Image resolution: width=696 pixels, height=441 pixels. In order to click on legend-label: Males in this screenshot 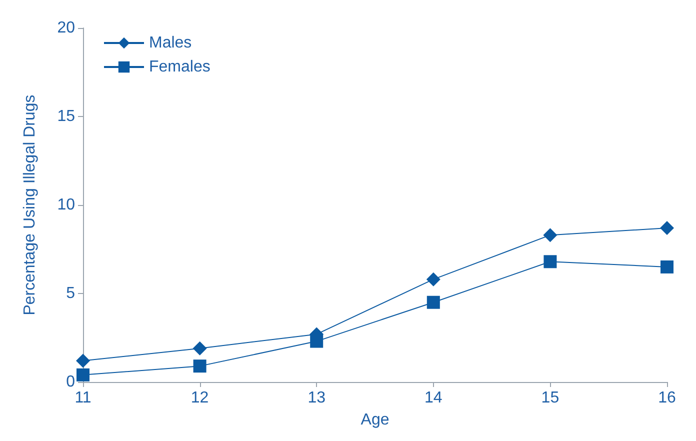, I will do `click(170, 43)`.